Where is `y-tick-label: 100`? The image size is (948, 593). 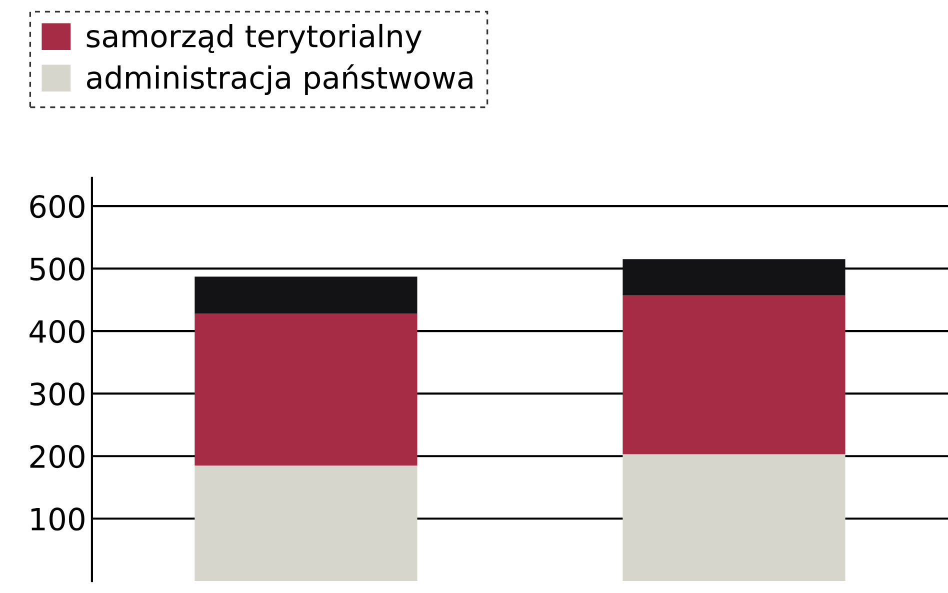 y-tick-label: 100 is located at coordinates (57, 519).